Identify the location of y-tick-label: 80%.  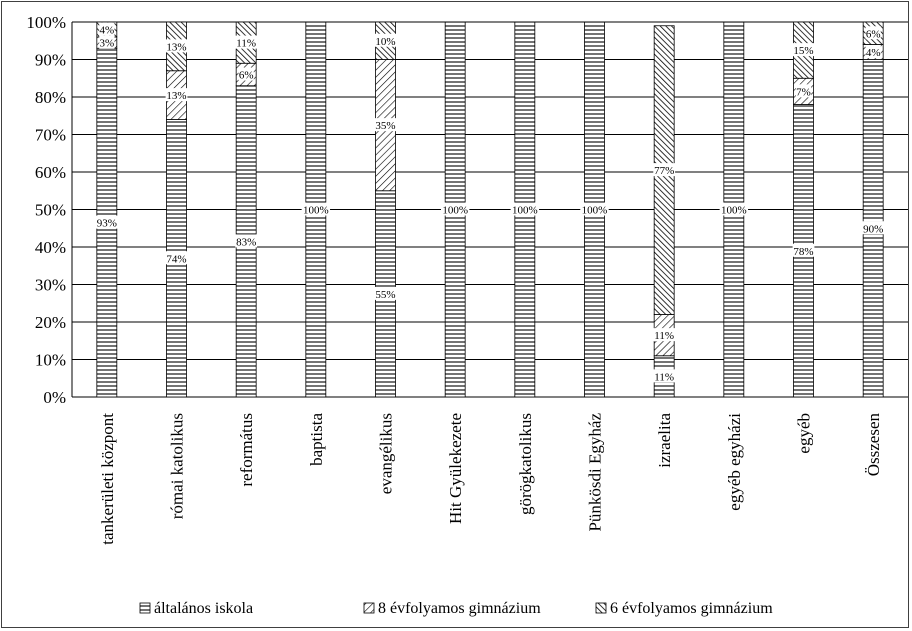
(50, 97).